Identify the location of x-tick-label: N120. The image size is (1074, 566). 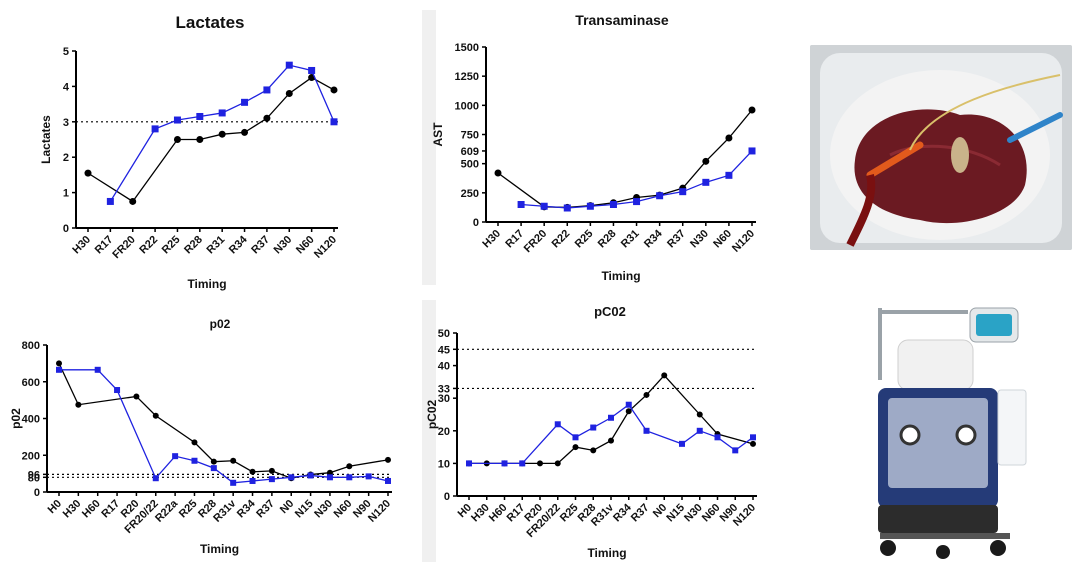
(379, 511).